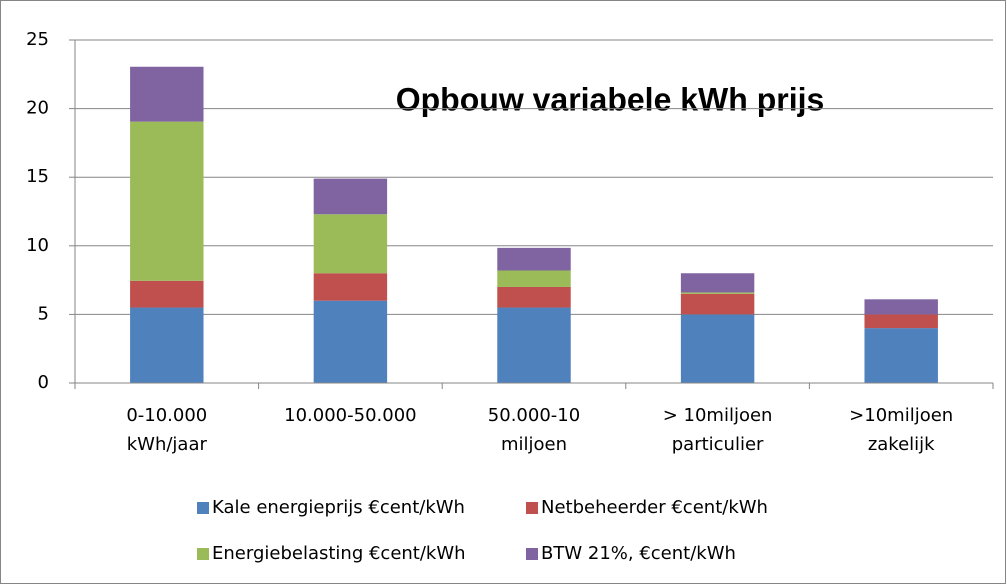 This screenshot has width=1007, height=585. I want to click on legend-label: Netbeheerder €cent/kWh, so click(654, 507).